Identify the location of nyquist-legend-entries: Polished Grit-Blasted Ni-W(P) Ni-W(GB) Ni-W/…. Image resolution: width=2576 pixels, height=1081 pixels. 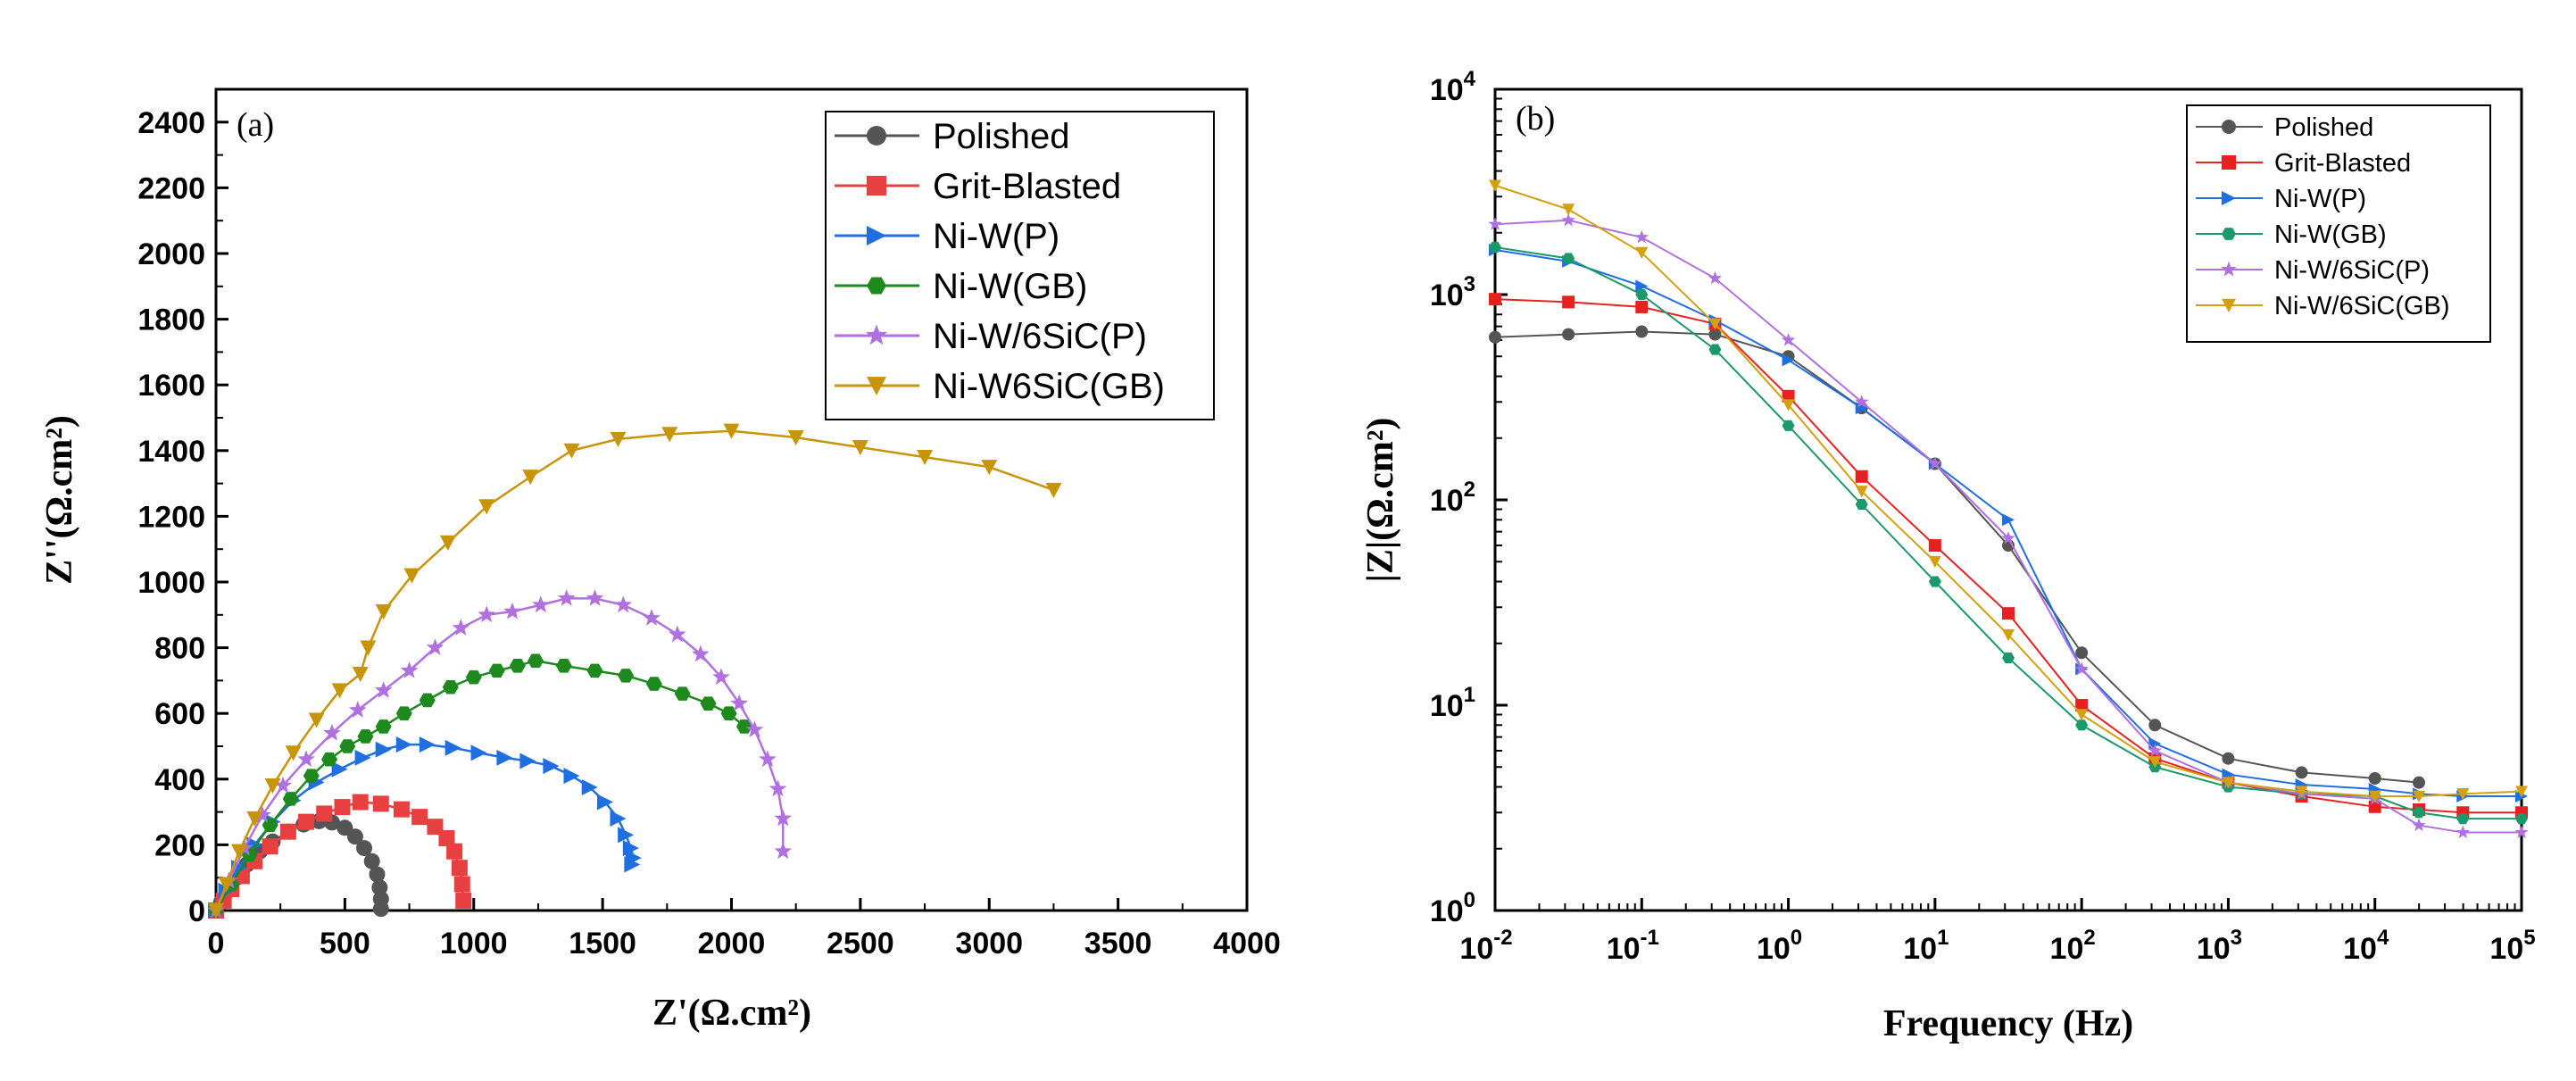
(1000, 261).